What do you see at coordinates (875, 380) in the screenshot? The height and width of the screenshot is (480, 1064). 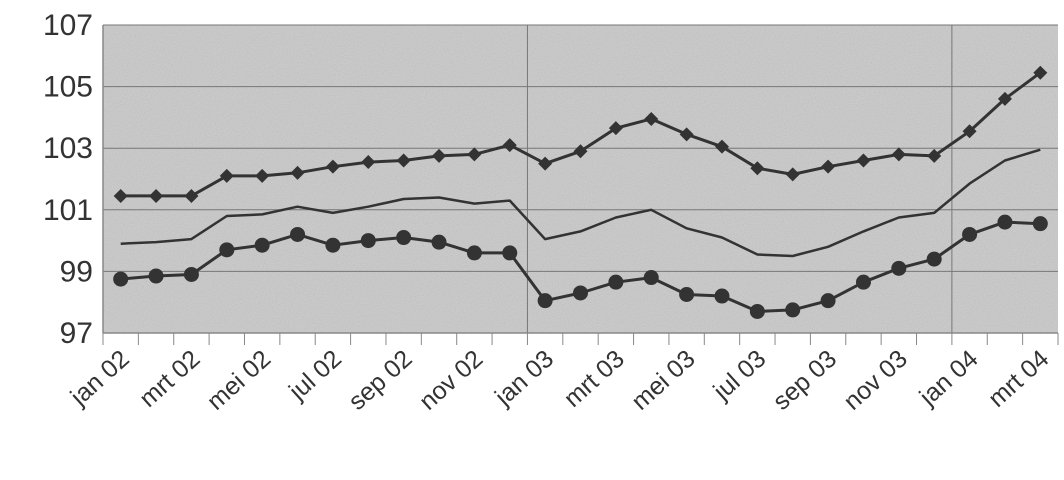 I see `x-tick-label: nov 03` at bounding box center [875, 380].